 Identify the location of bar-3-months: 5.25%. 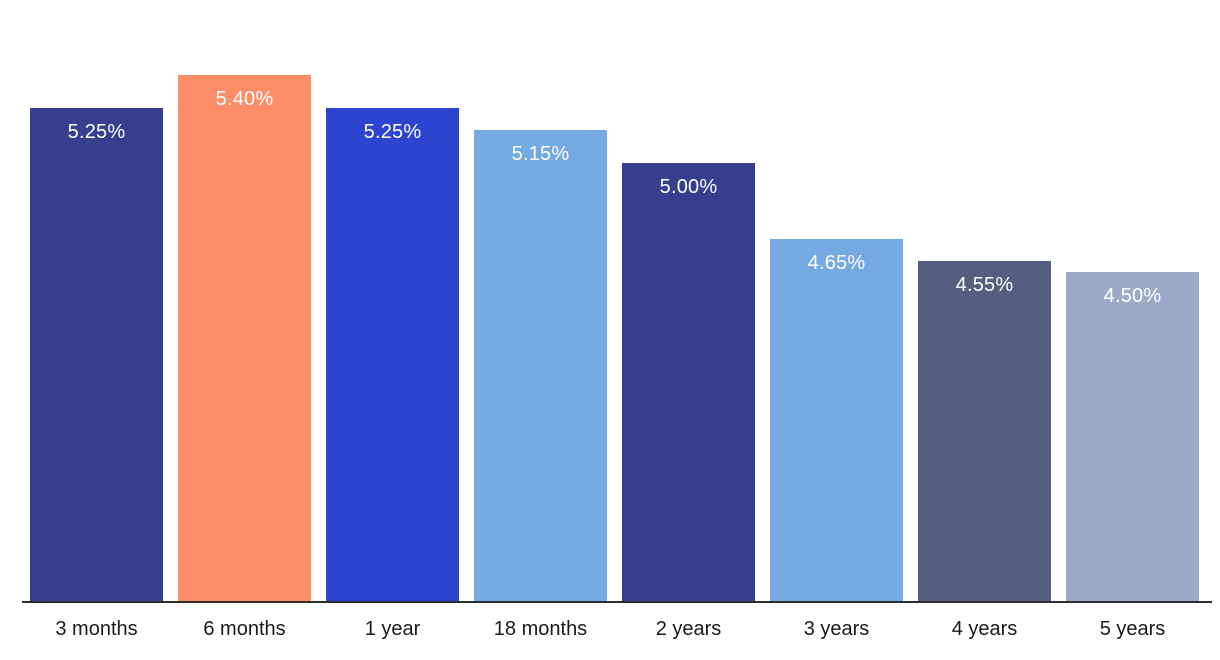
(96, 354).